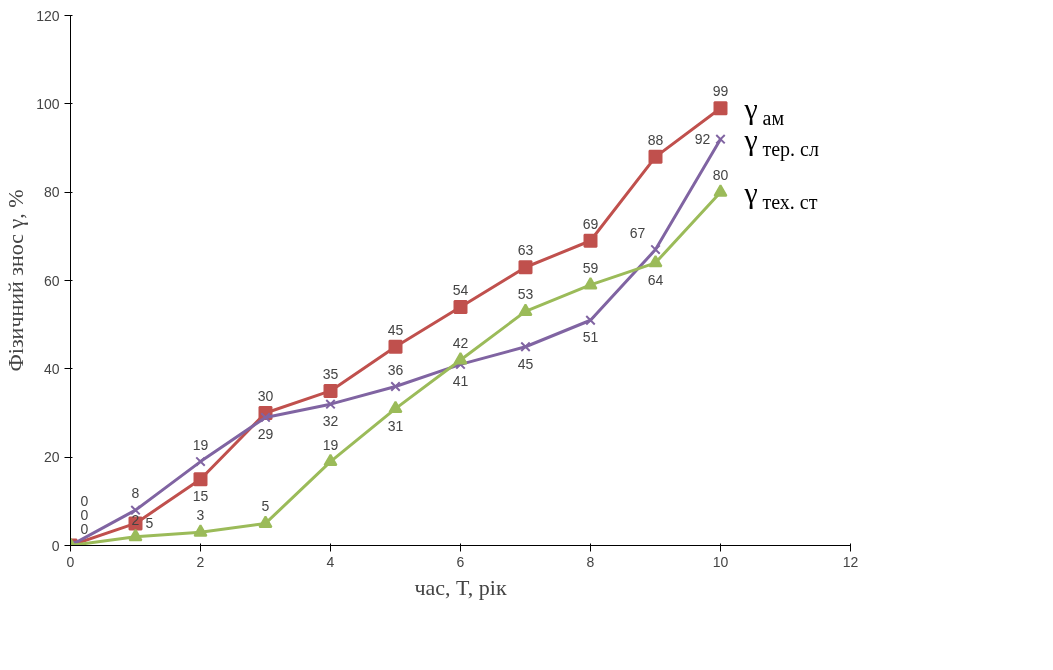  I want to click on y-tick-label: 0, so click(55, 545).